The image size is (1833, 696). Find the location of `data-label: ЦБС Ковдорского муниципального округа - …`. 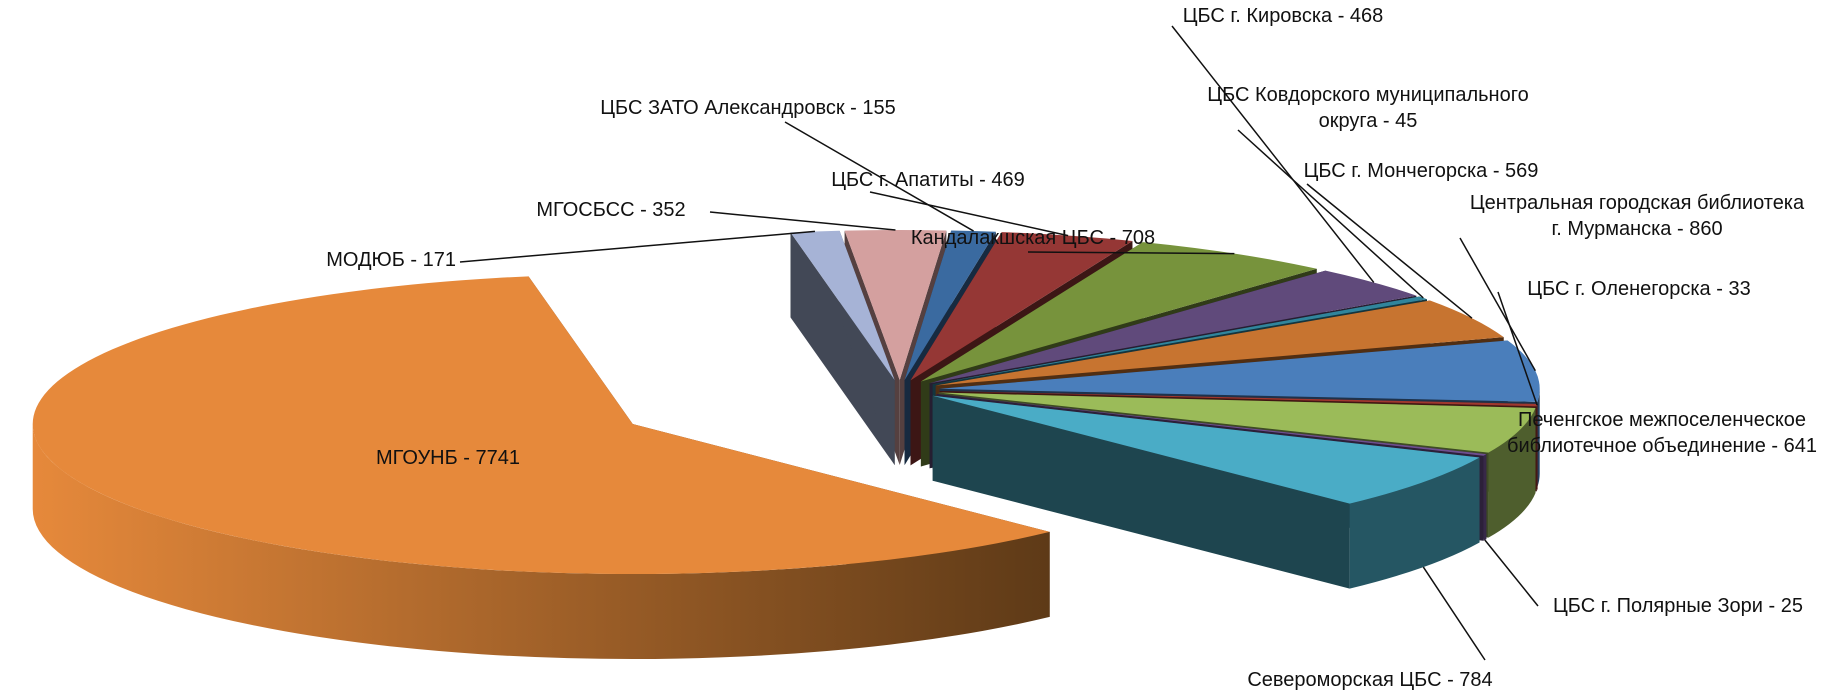

data-label: ЦБС Ковдорского муниципального округа - … is located at coordinates (1368, 108).